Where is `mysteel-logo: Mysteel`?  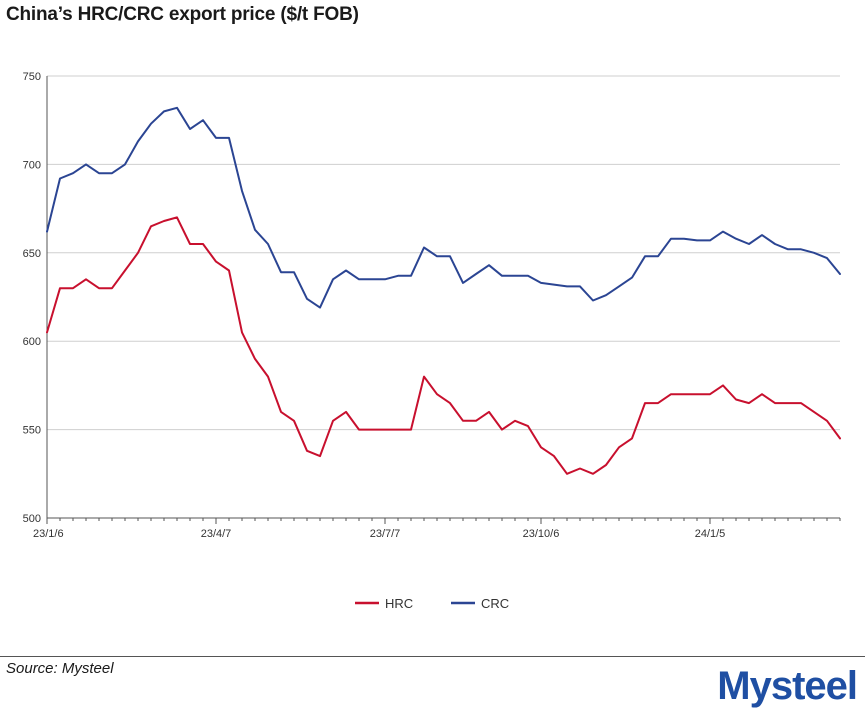 mysteel-logo: Mysteel is located at coordinates (787, 686).